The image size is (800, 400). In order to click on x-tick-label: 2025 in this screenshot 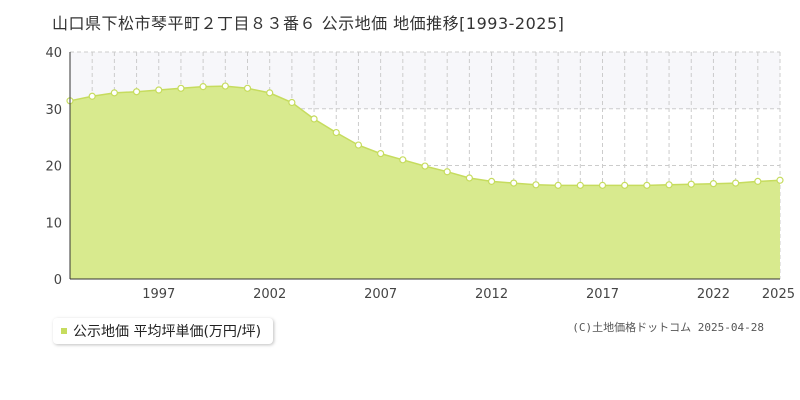, I will do `click(778, 294)`.